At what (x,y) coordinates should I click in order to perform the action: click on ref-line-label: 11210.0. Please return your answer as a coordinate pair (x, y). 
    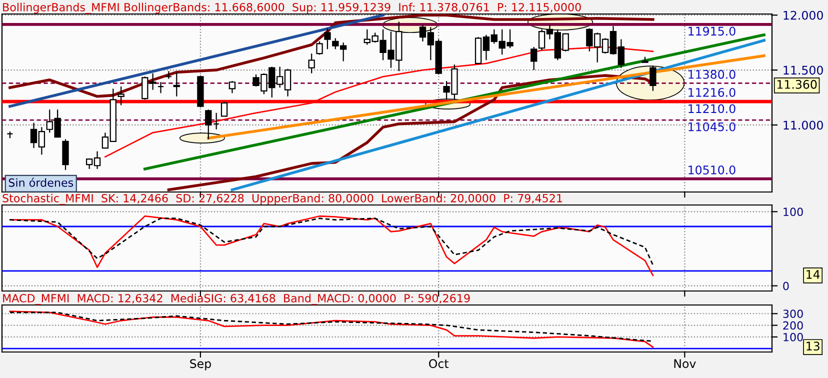
    Looking at the image, I should click on (712, 109).